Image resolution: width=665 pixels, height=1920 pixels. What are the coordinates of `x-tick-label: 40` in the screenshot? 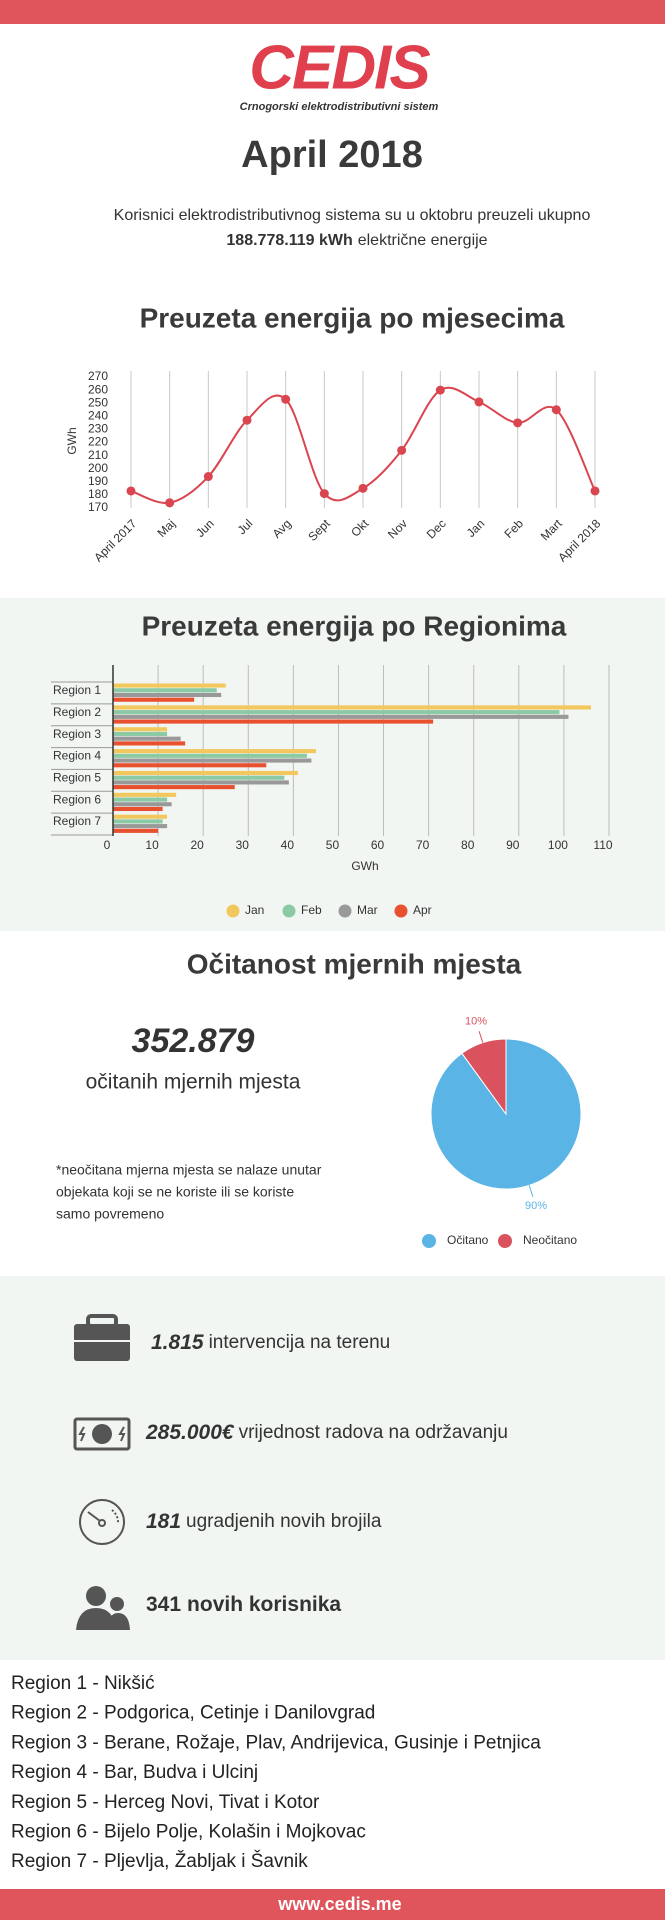 It's located at (288, 845).